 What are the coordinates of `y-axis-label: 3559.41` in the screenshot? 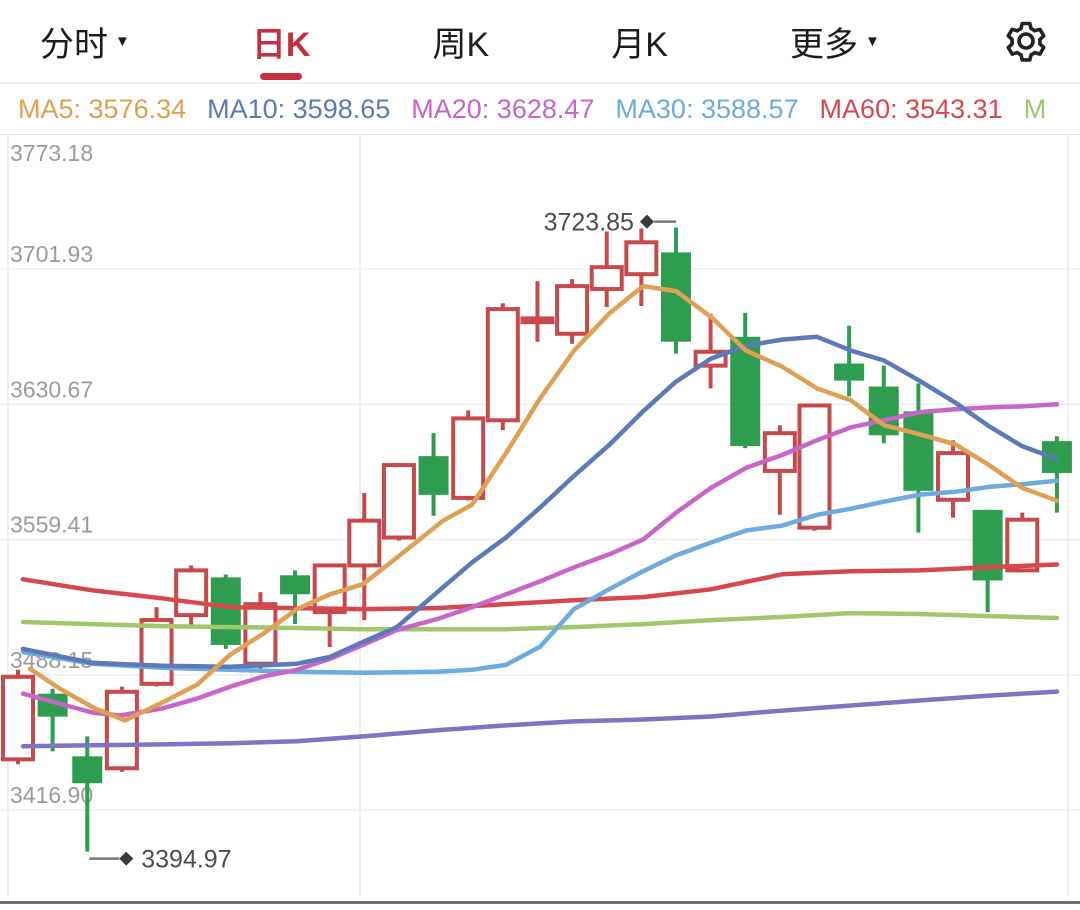 It's located at (51, 525).